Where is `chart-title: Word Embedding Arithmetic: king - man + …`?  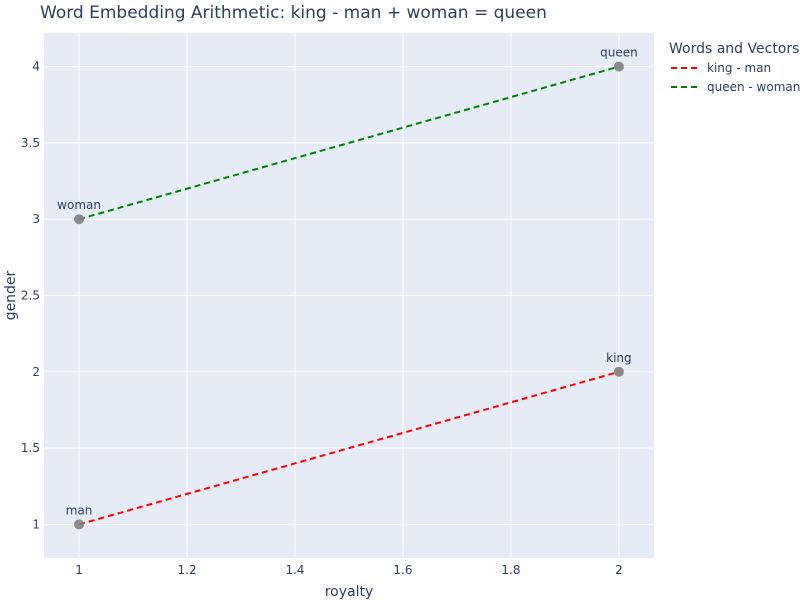 chart-title: Word Embedding Arithmetic: king - man + … is located at coordinates (293, 13).